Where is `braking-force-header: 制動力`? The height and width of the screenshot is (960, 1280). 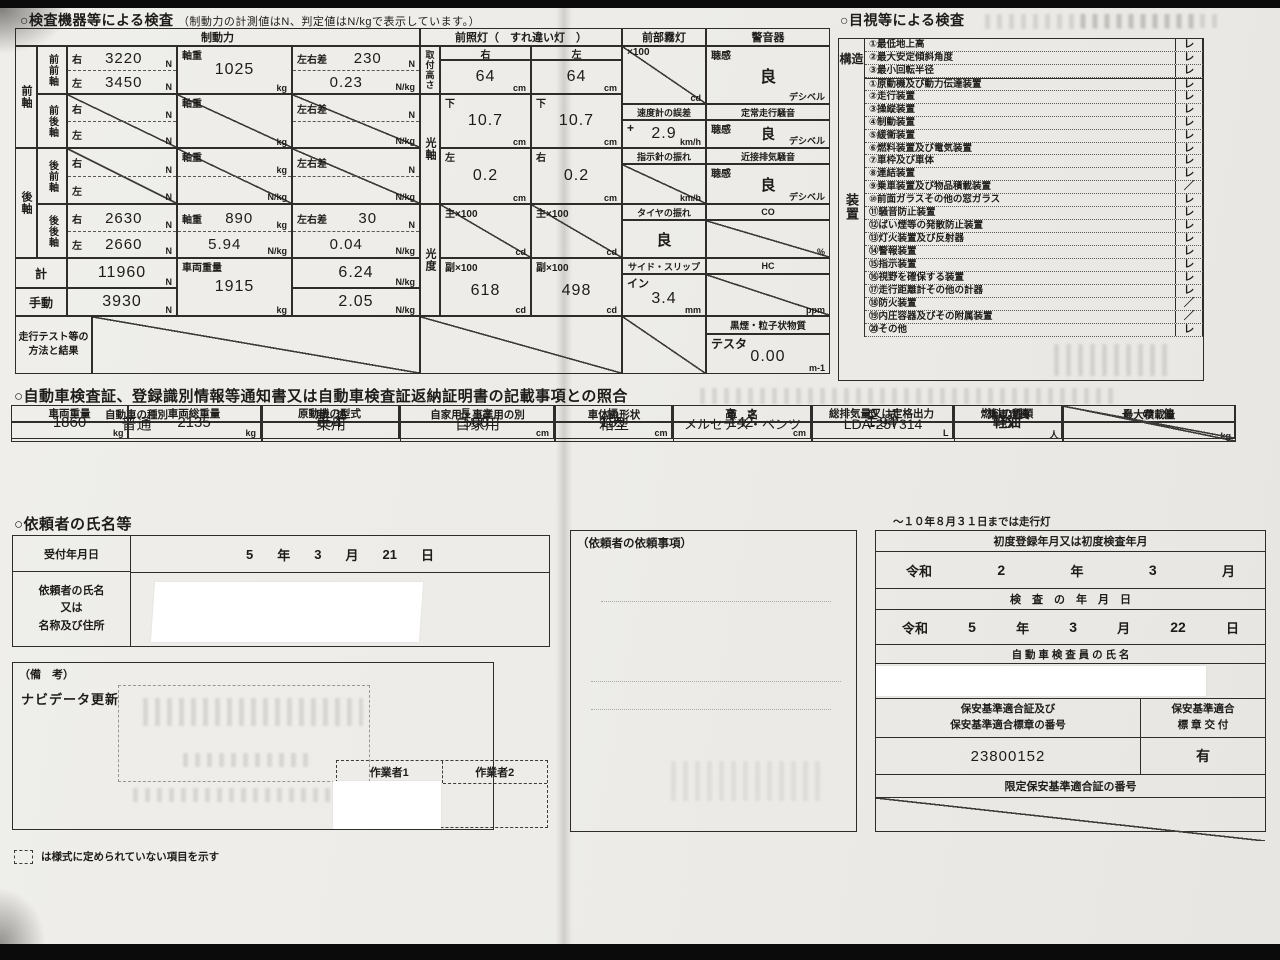
braking-force-header: 制動力 is located at coordinates (217, 37).